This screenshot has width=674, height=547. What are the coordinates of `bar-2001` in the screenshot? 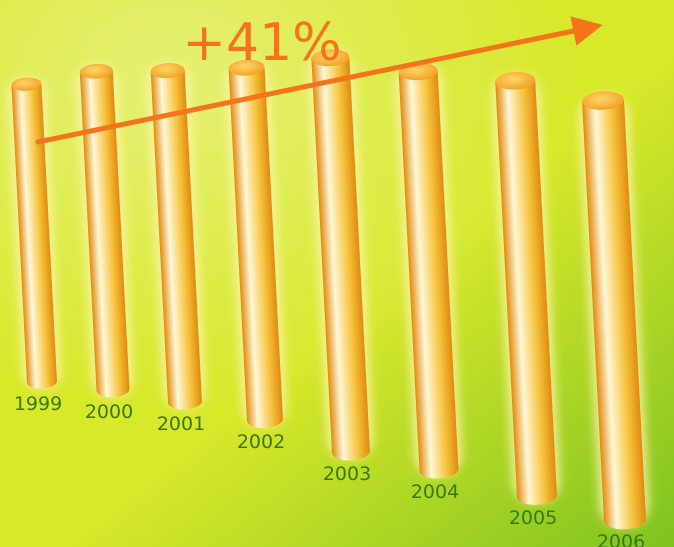 It's located at (176, 236).